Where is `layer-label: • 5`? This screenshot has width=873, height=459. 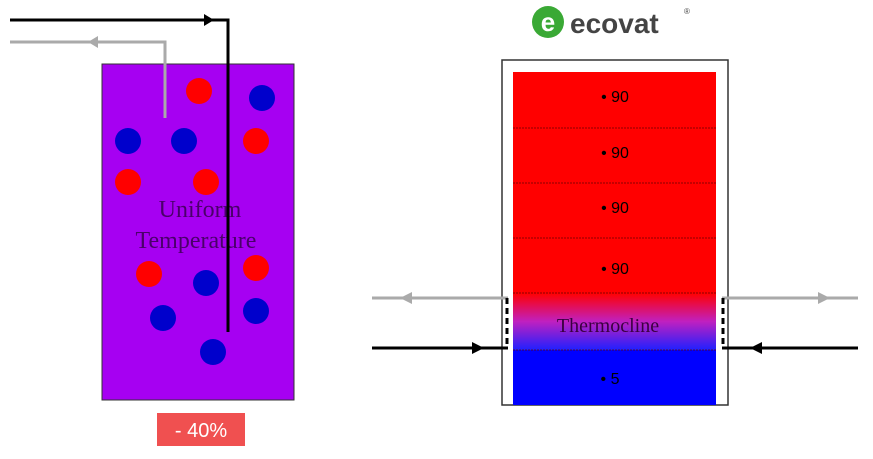
layer-label: • 5 is located at coordinates (610, 379).